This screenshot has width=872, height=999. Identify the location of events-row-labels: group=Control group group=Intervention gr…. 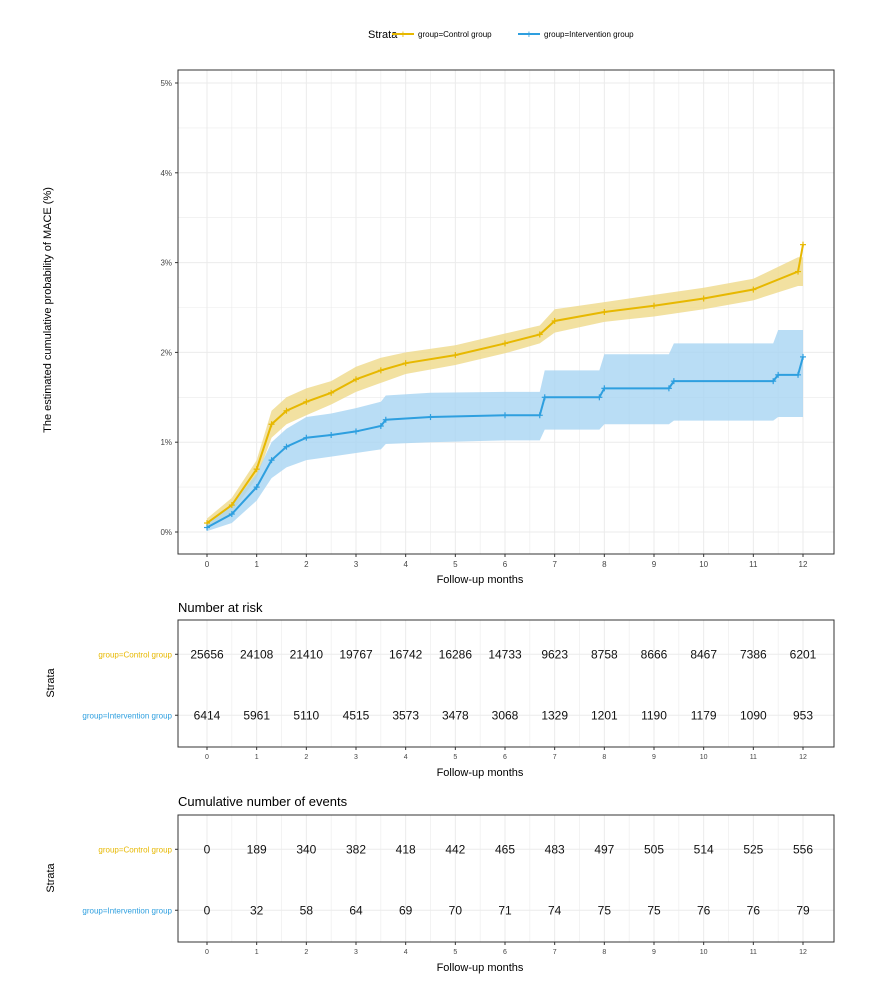
(130, 880).